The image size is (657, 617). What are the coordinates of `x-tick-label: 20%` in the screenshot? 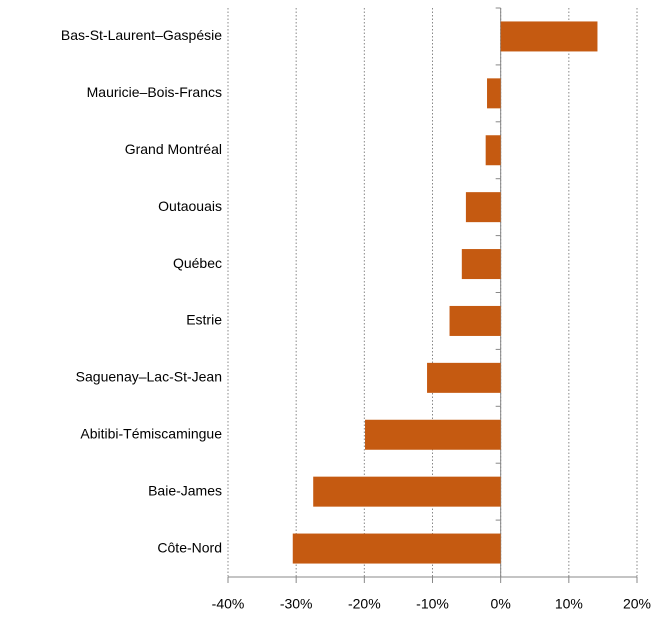 It's located at (637, 604).